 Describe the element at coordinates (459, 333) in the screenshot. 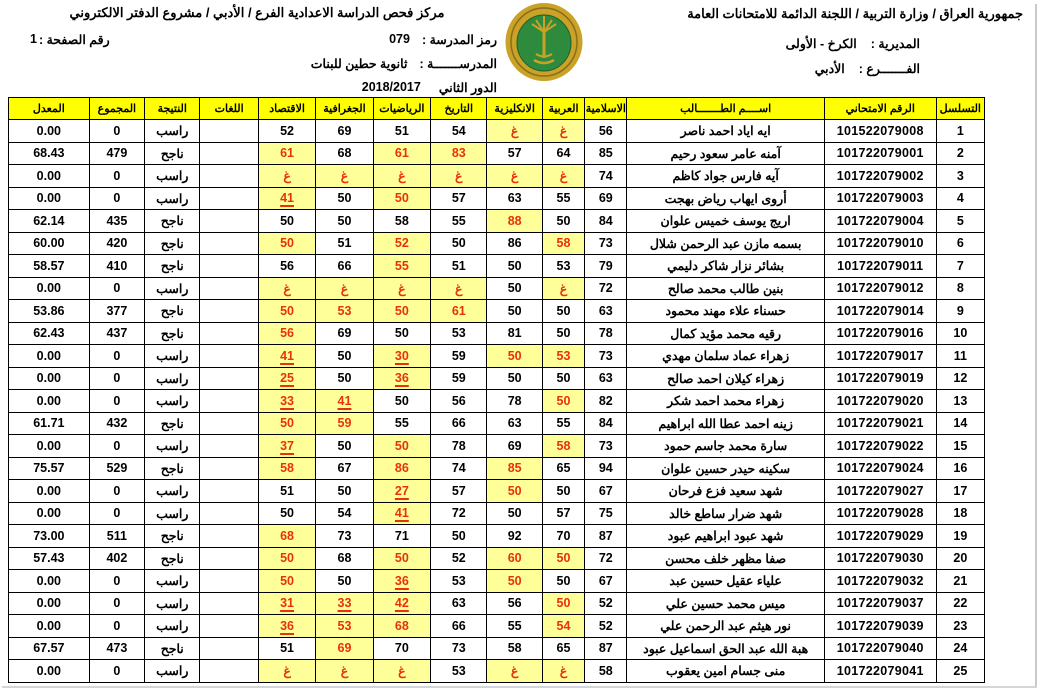

I see `score-cell-history: 53` at that location.